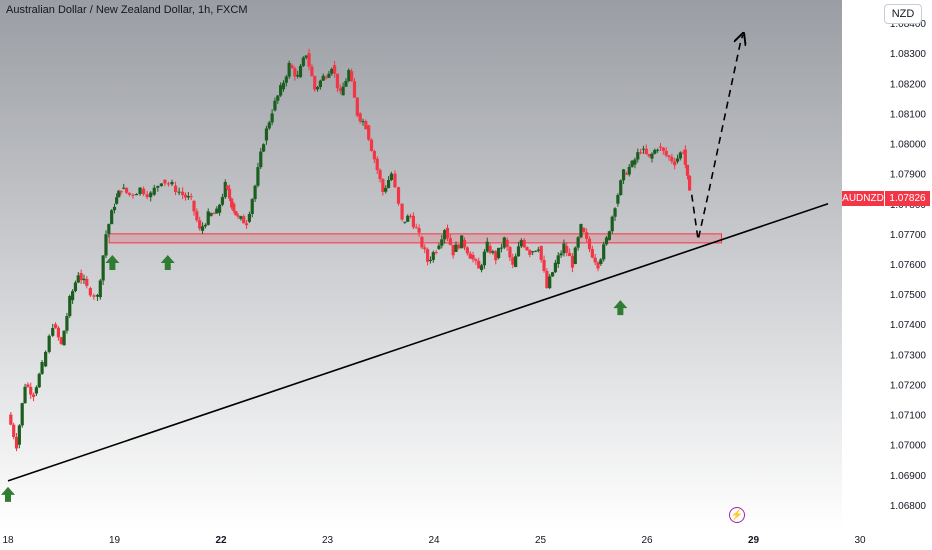  I want to click on up-arrow-icon, so click(8, 494).